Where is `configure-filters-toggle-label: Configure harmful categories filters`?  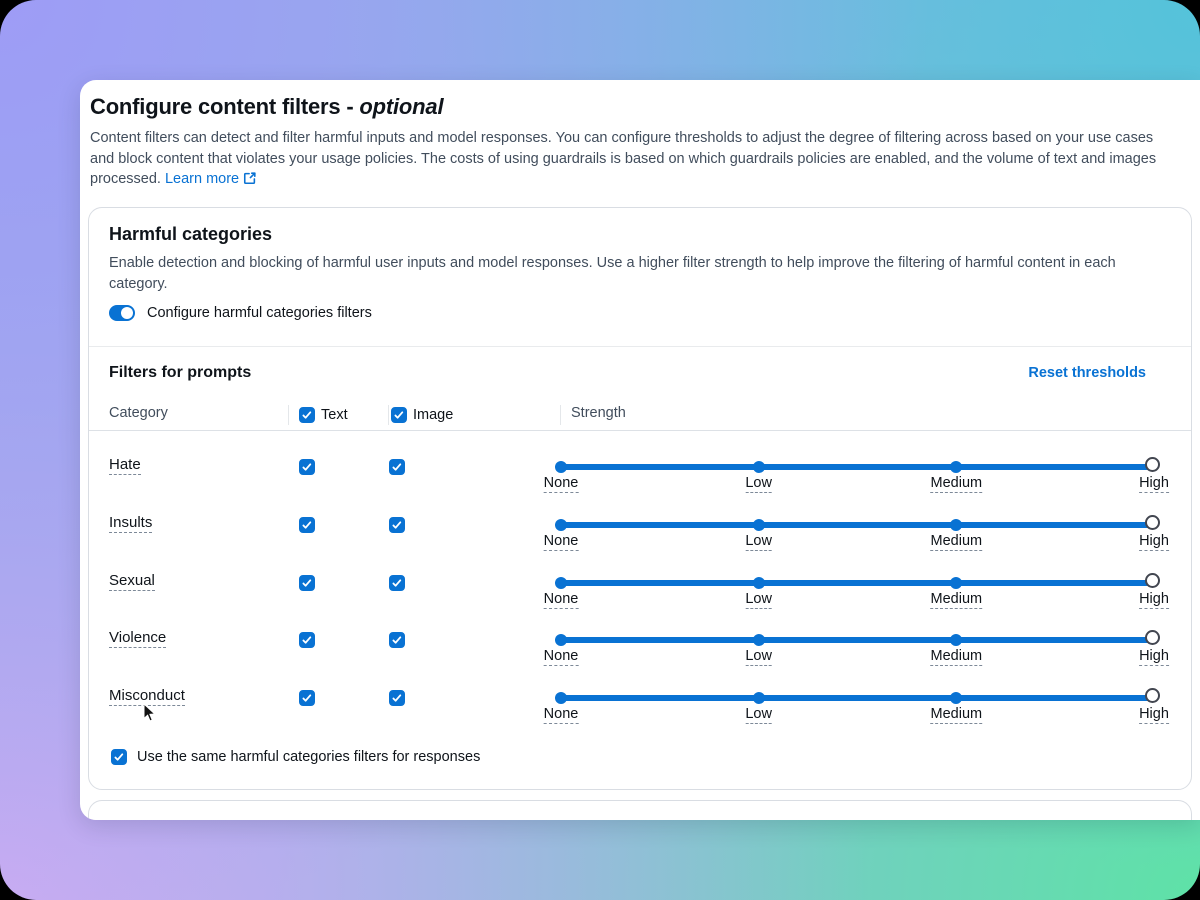
configure-filters-toggle-label: Configure harmful categories filters is located at coordinates (259, 313).